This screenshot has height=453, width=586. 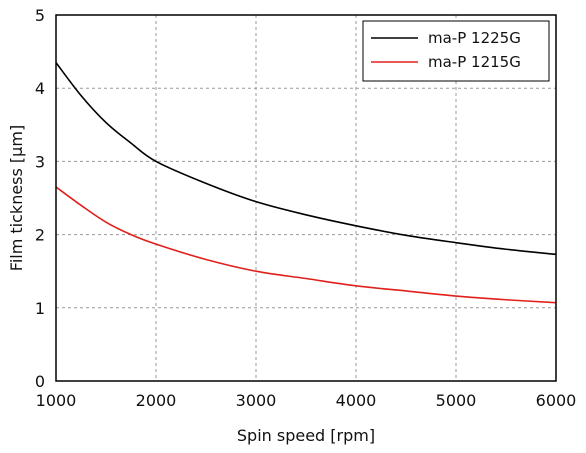 What do you see at coordinates (40, 381) in the screenshot?
I see `y-tick-label: 0` at bounding box center [40, 381].